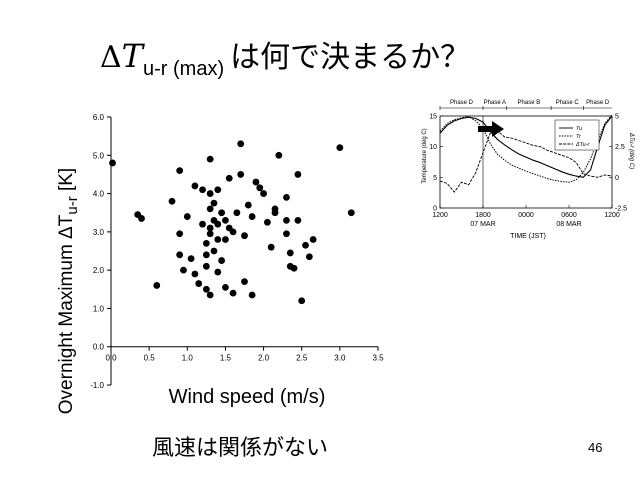 Image resolution: width=640 pixels, height=480 pixels. I want to click on title-variable: T, so click(132, 56).